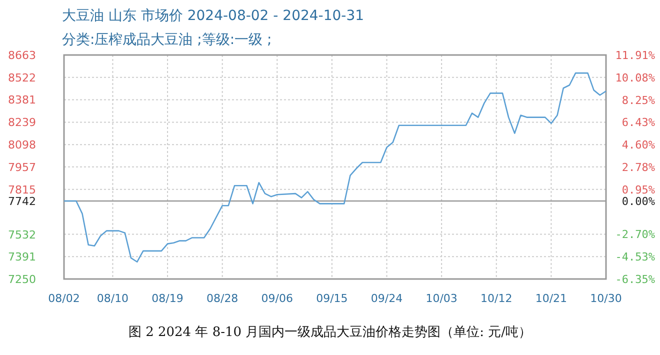  What do you see at coordinates (635, 235) in the screenshot?
I see `y2-tick-label: -2.70%` at bounding box center [635, 235].